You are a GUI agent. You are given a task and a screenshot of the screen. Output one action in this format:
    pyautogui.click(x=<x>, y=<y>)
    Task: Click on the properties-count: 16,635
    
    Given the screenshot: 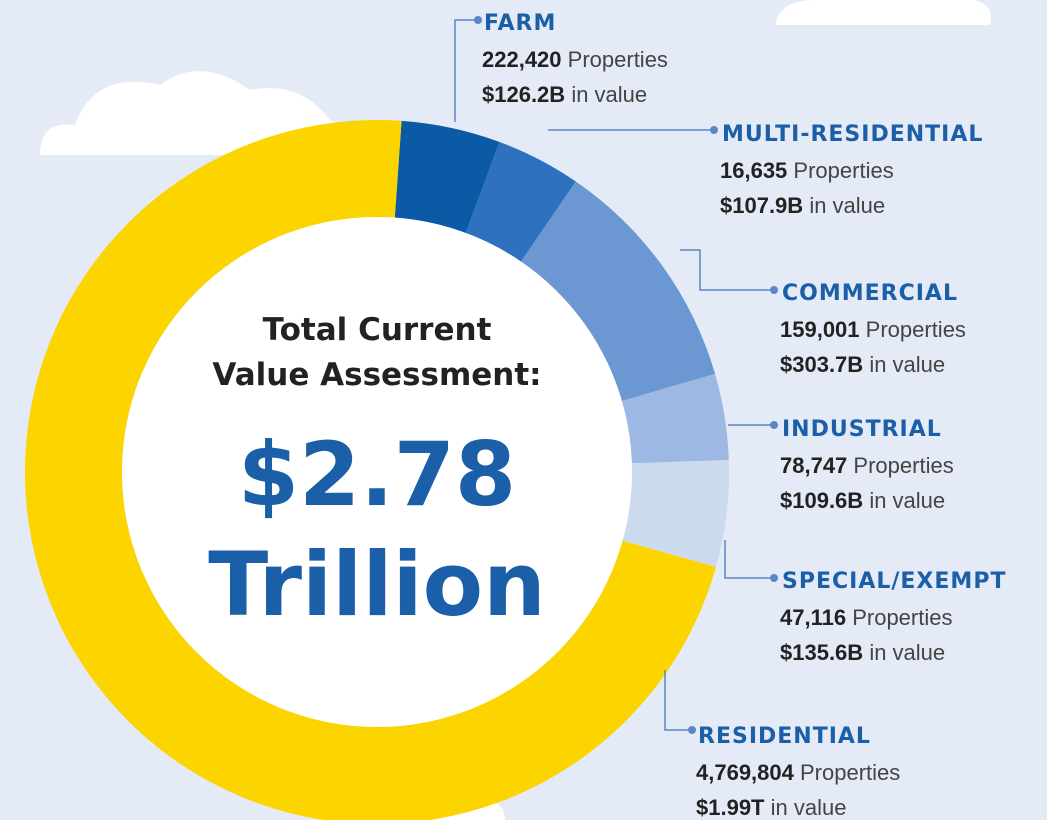 What is the action you would take?
    pyautogui.click(x=753, y=170)
    